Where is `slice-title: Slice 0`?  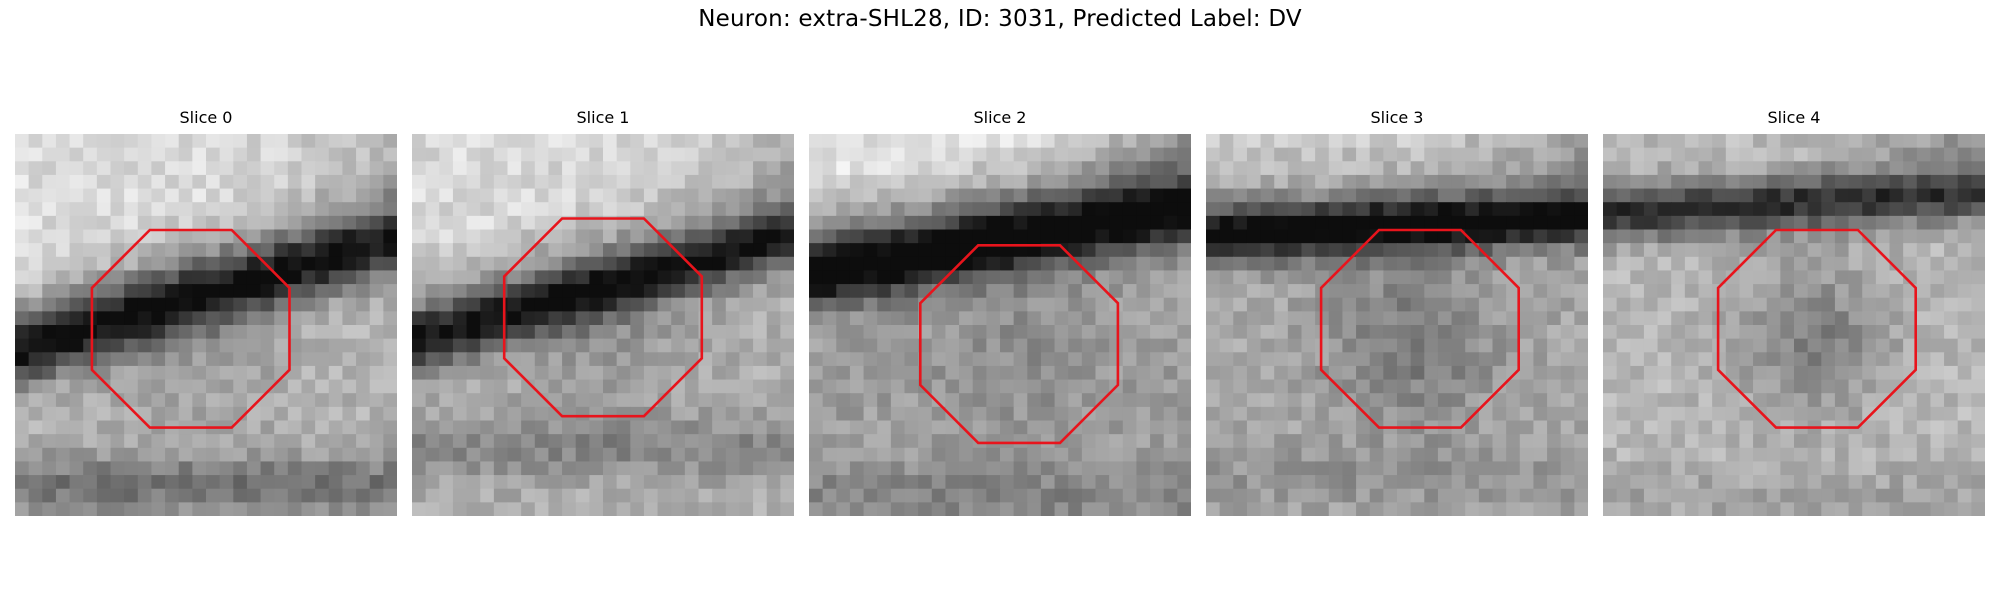 slice-title: Slice 0 is located at coordinates (206, 117).